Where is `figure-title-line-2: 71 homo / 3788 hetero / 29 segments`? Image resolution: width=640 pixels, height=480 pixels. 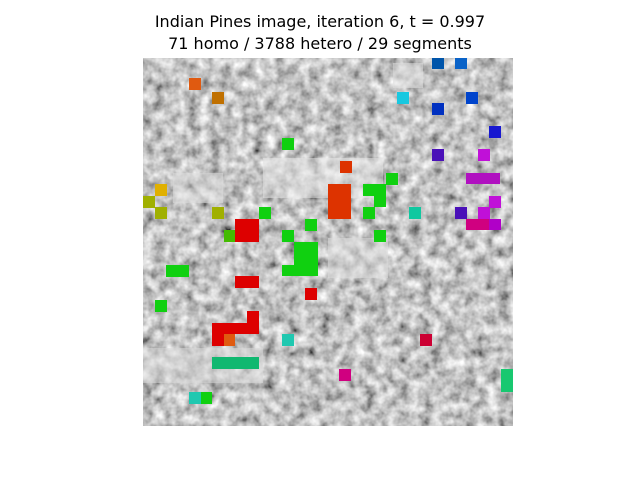 figure-title-line-2: 71 homo / 3788 hetero / 29 segments is located at coordinates (320, 43).